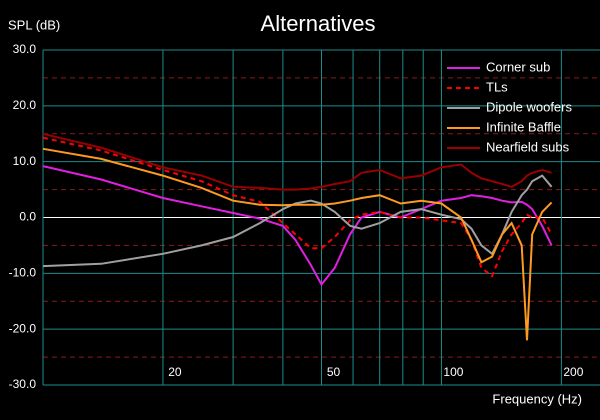 The height and width of the screenshot is (420, 600). What do you see at coordinates (175, 372) in the screenshot?
I see `x-tick-label: 20` at bounding box center [175, 372].